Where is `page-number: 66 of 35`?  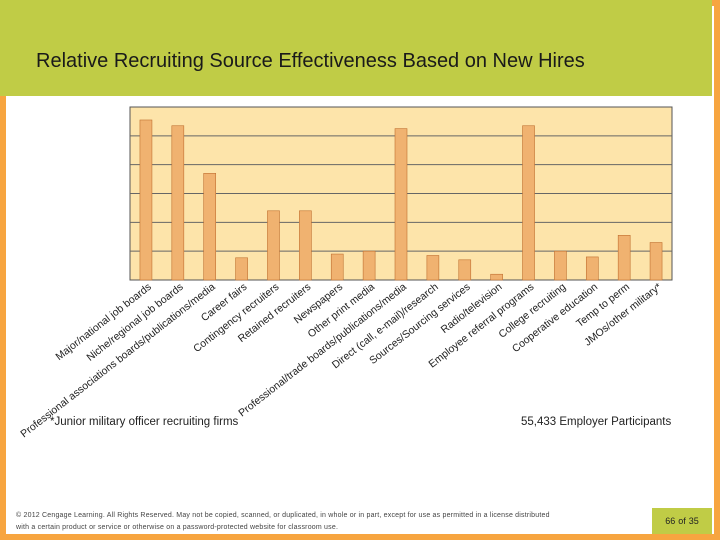 page-number: 66 of 35 is located at coordinates (682, 521).